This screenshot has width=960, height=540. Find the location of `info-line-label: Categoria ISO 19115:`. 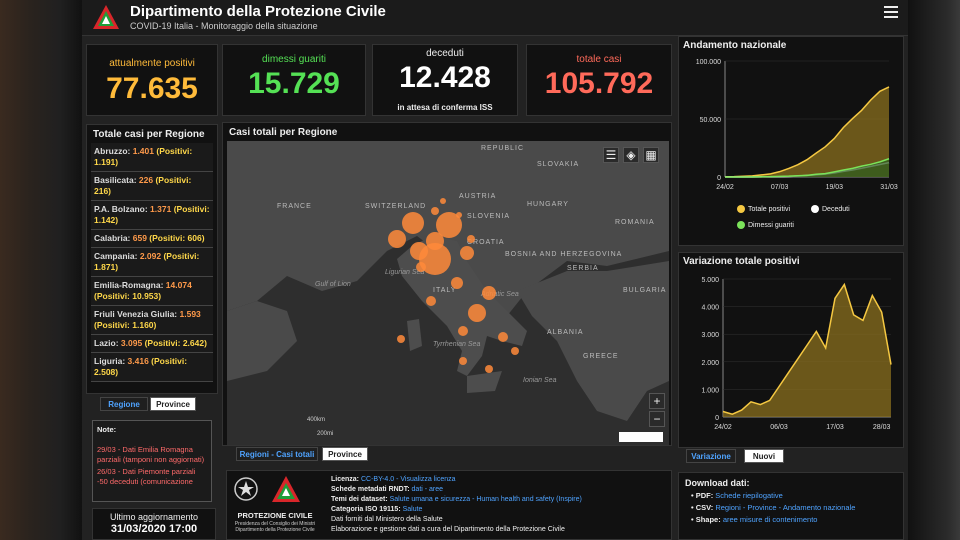

info-line-label: Categoria ISO 19115: is located at coordinates (367, 509).